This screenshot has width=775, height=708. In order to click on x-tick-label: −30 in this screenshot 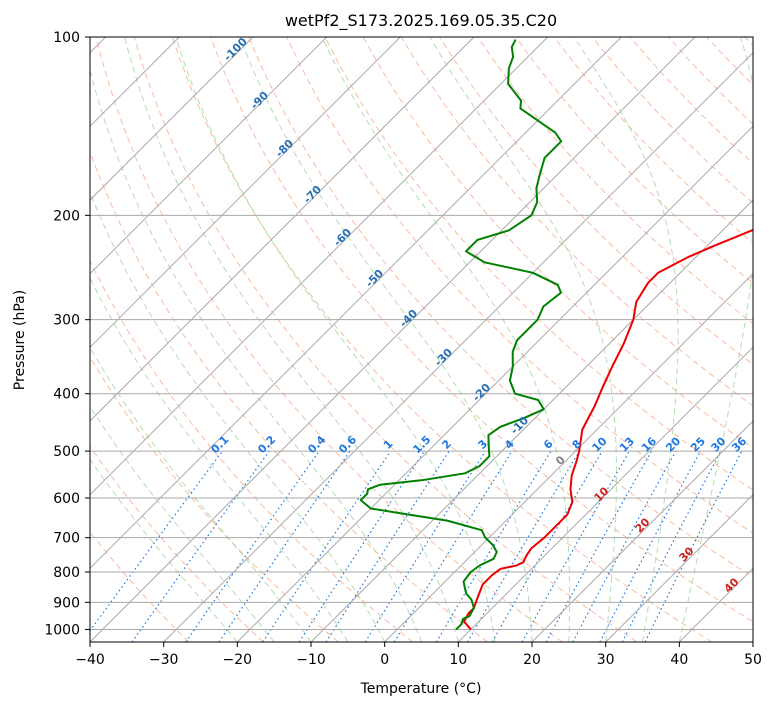, I will do `click(164, 660)`.